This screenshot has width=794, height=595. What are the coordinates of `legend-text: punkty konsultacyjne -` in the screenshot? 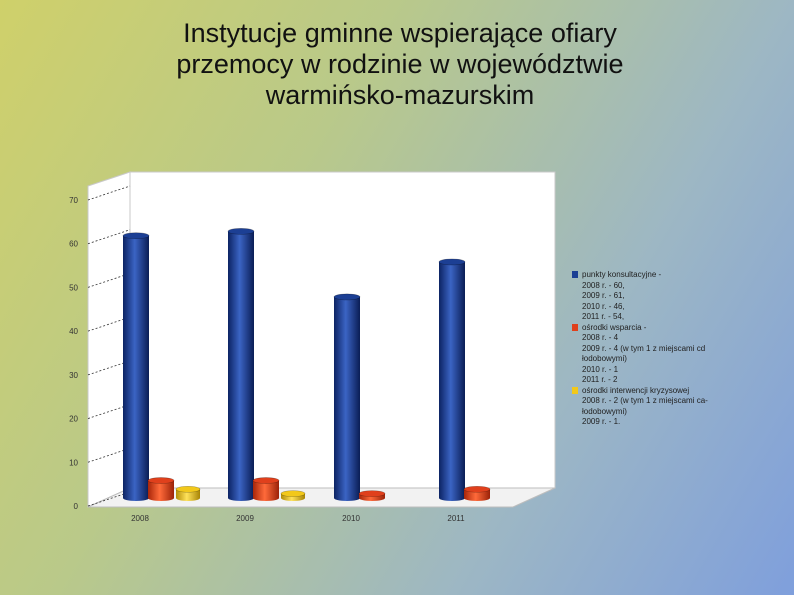 It's located at (622, 274).